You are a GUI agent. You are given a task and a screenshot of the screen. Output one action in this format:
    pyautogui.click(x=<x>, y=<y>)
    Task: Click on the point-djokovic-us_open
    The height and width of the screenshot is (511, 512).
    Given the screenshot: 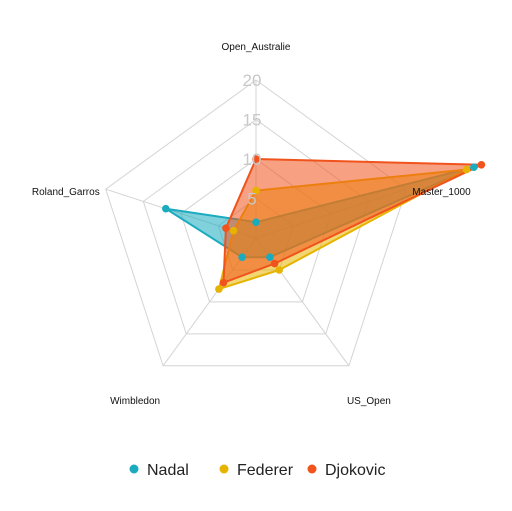 What is the action you would take?
    pyautogui.click(x=274, y=263)
    